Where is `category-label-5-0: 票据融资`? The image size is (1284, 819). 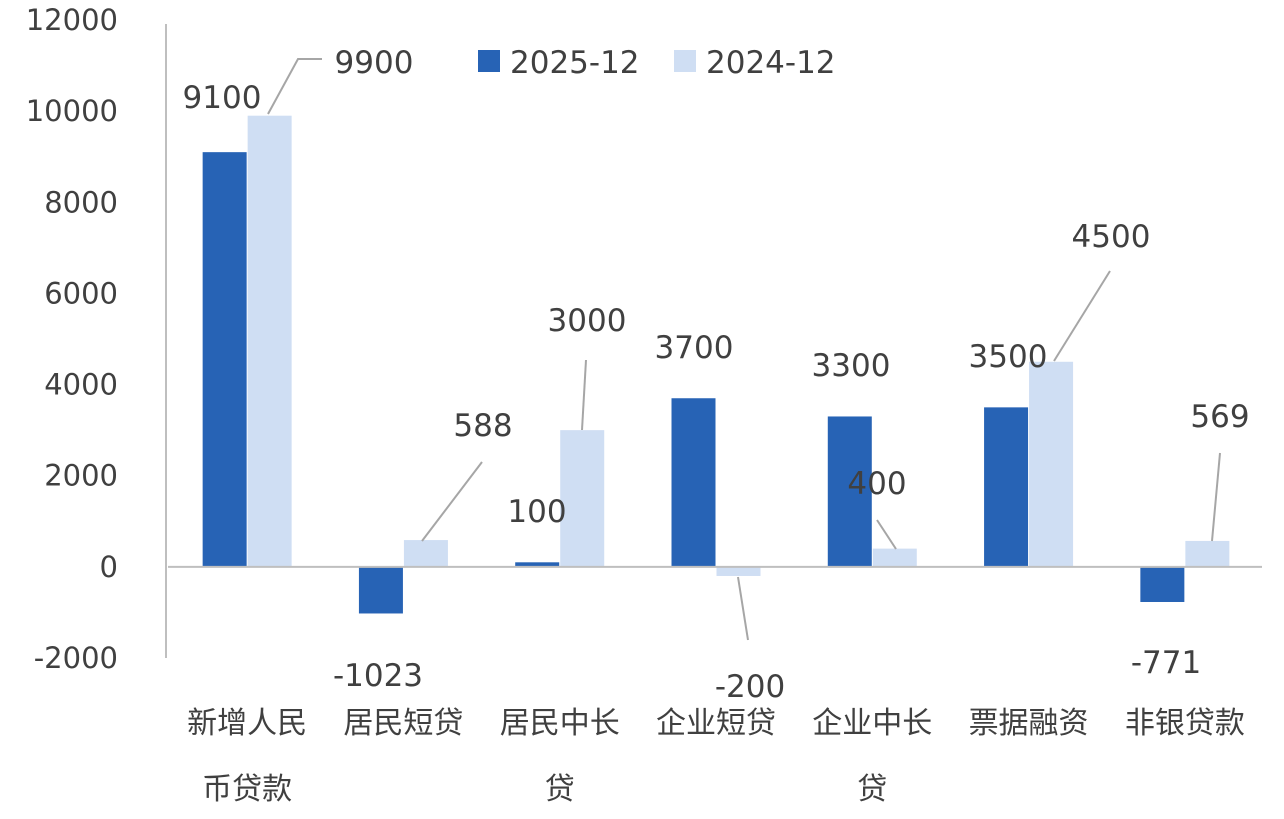
category-label-5-0: 票据融资 is located at coordinates (1029, 723).